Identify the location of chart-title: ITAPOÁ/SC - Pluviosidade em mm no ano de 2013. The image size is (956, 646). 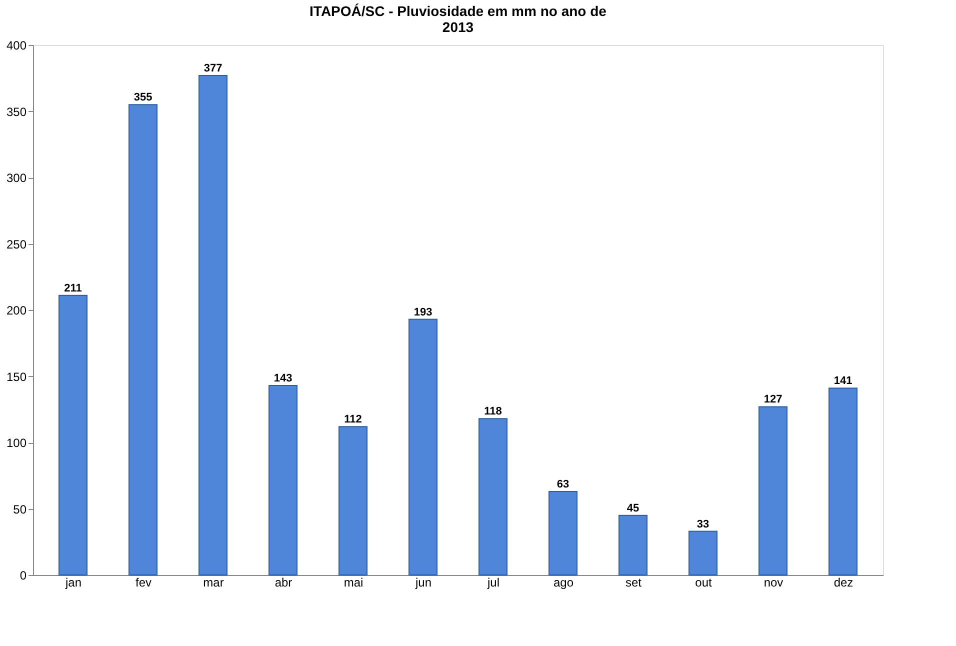
(458, 19).